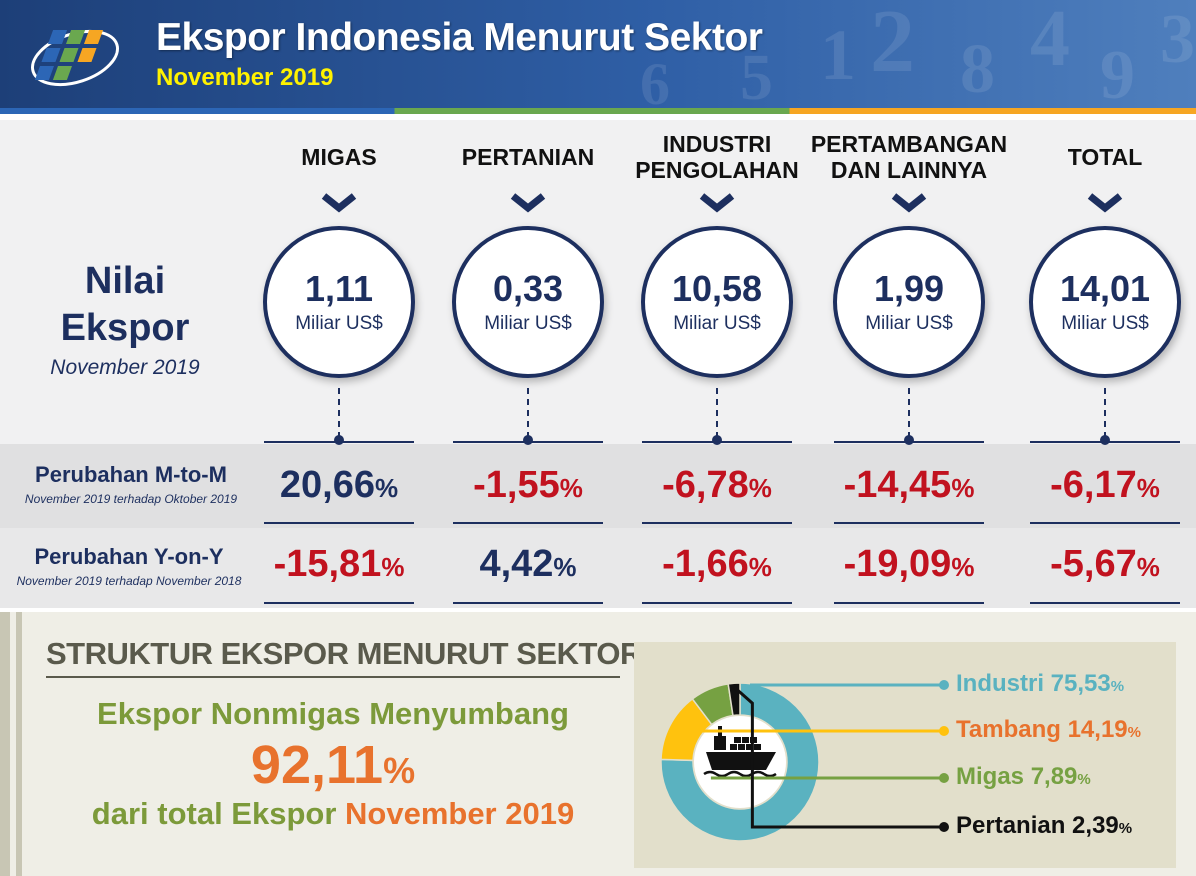 The height and width of the screenshot is (876, 1196). What do you see at coordinates (1095, 825) in the screenshot?
I see `legend-value: 2,39` at bounding box center [1095, 825].